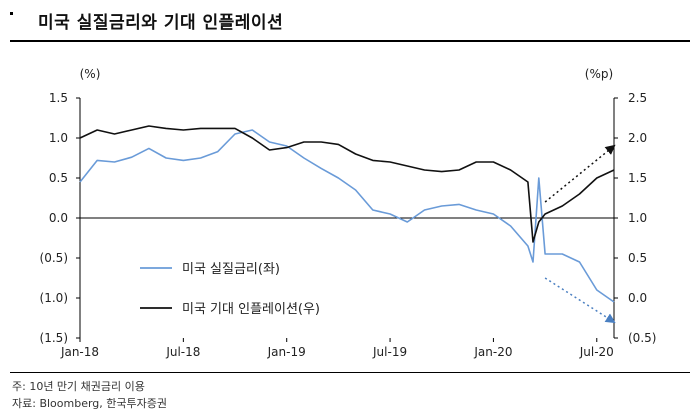 The height and width of the screenshot is (417, 700). What do you see at coordinates (161, 23) in the screenshot?
I see `page-title: 미국 실질금리와 기대 인플레이션` at bounding box center [161, 23].